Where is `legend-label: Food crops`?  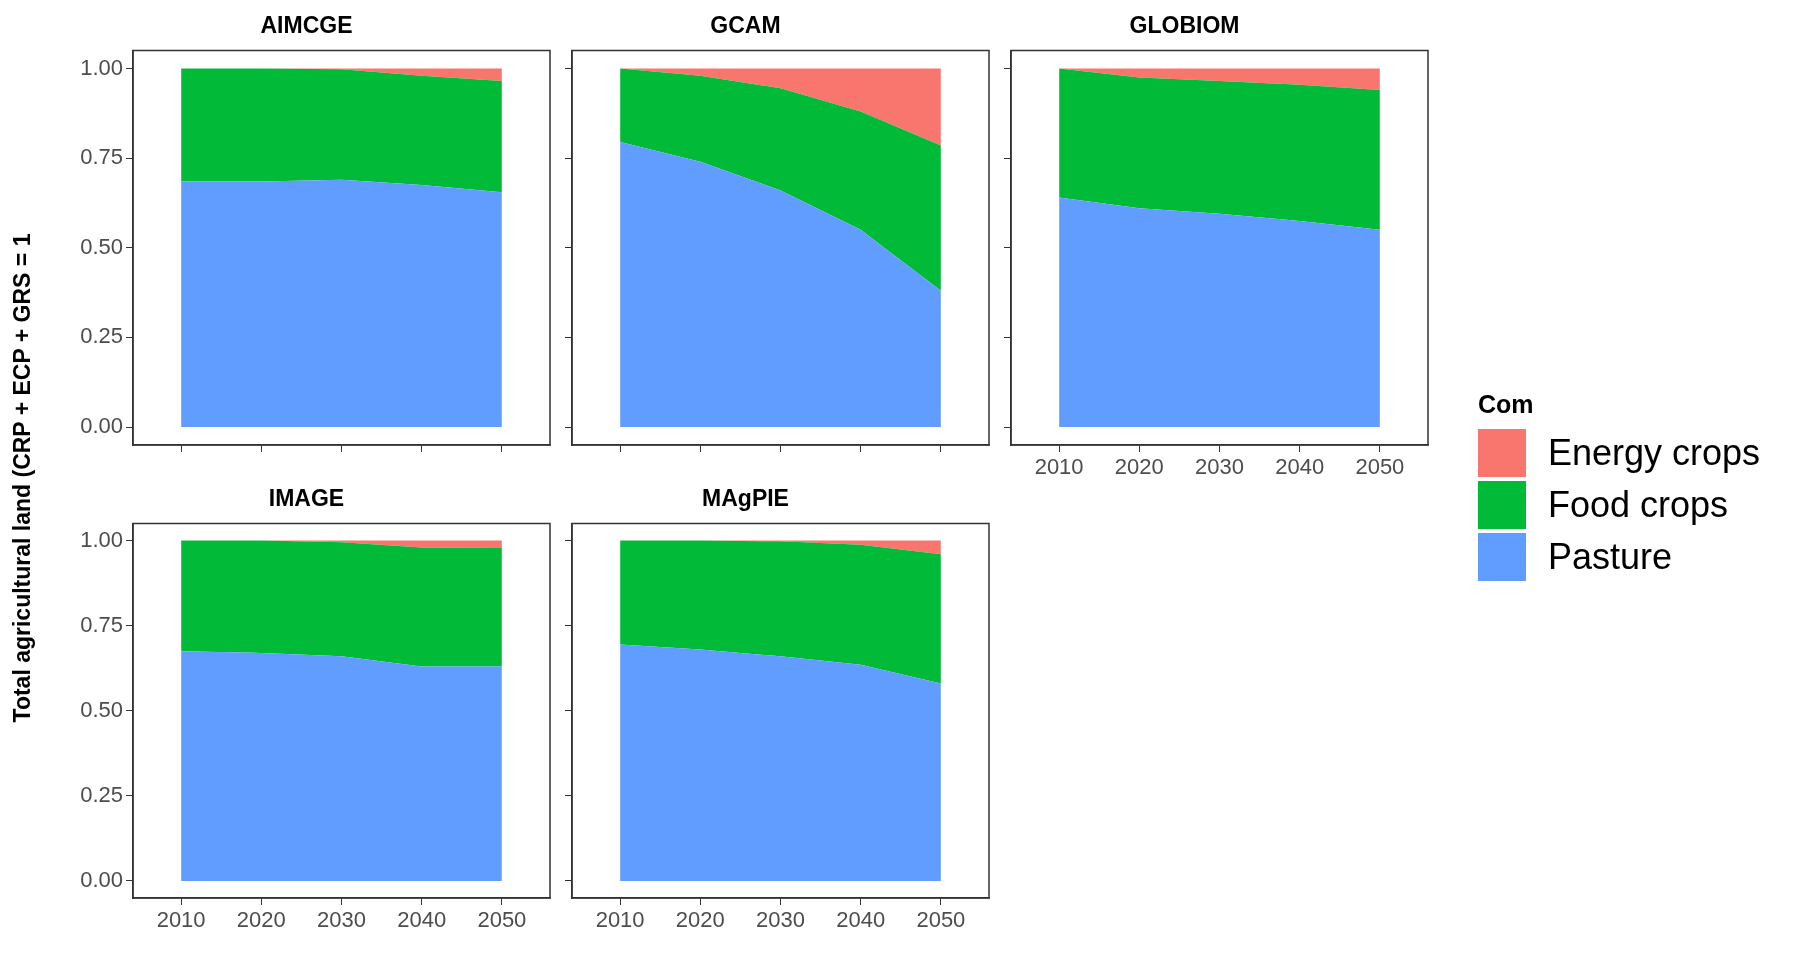
legend-label: Food crops is located at coordinates (1638, 505).